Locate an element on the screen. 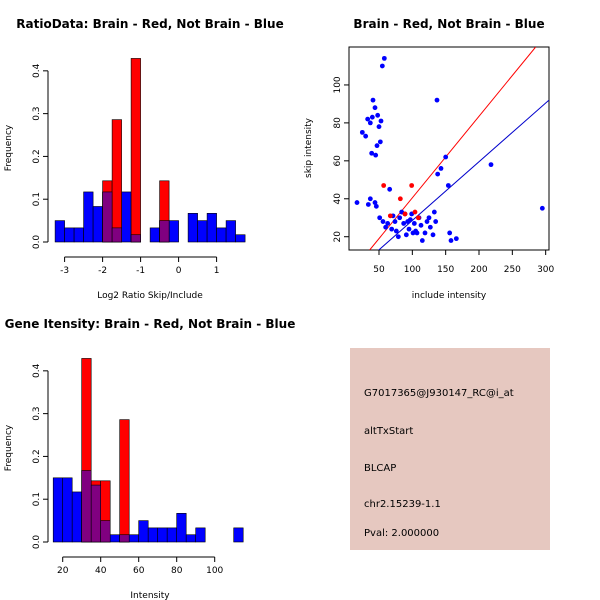  intensity-y-tick-label: 0.0 is located at coordinates (37, 542).